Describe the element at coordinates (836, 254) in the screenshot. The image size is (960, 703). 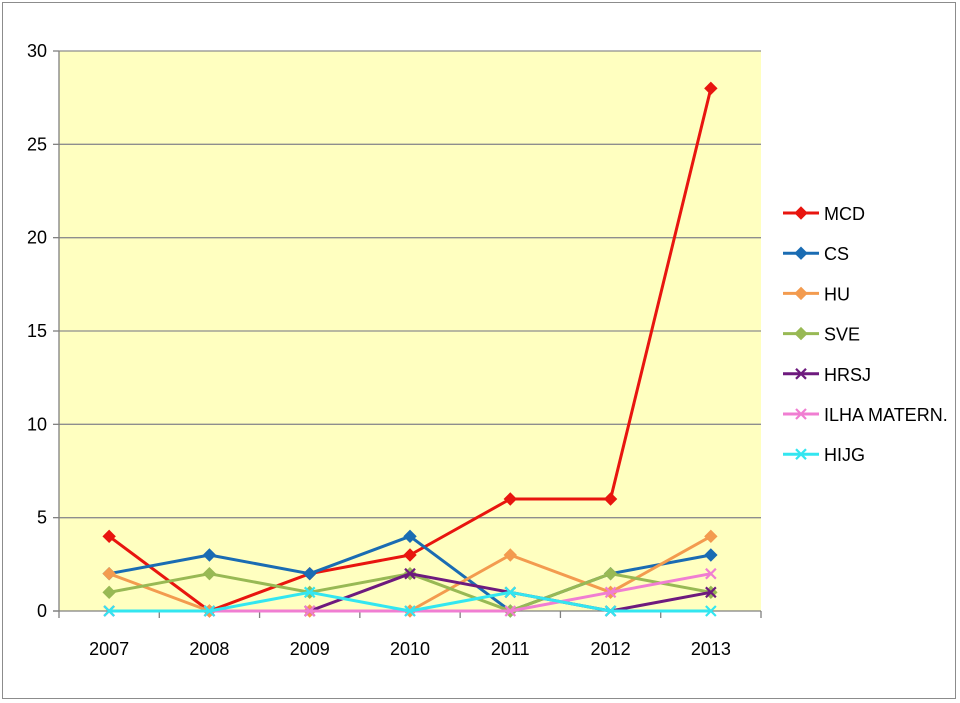
I see `legend-label: CS` at that location.